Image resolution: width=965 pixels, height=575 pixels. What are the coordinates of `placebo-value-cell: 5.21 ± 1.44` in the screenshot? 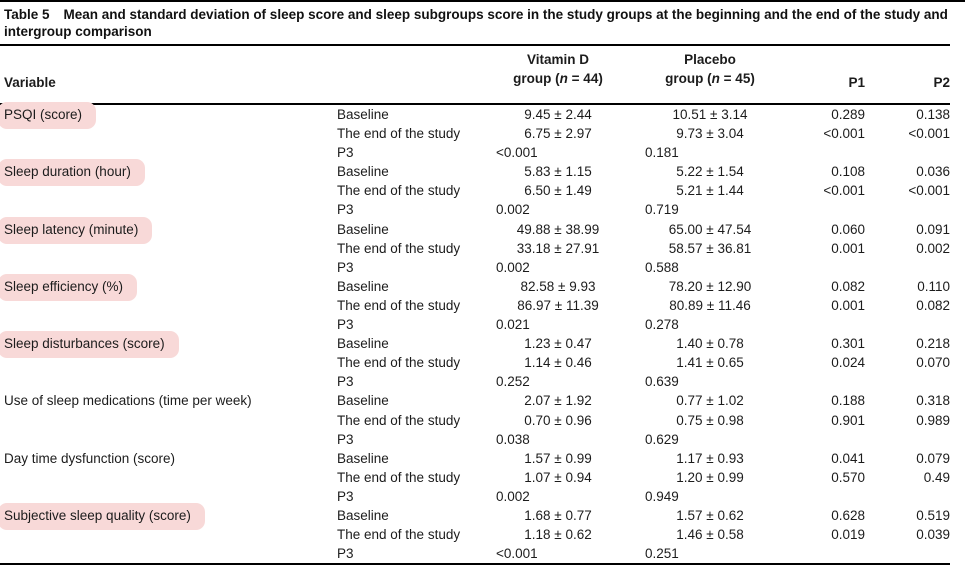 It's located at (710, 191).